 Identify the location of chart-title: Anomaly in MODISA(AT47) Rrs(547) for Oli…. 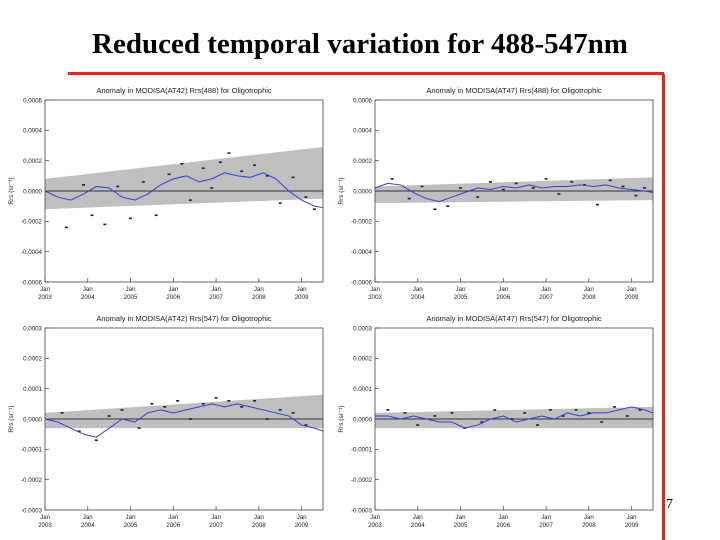
(514, 318).